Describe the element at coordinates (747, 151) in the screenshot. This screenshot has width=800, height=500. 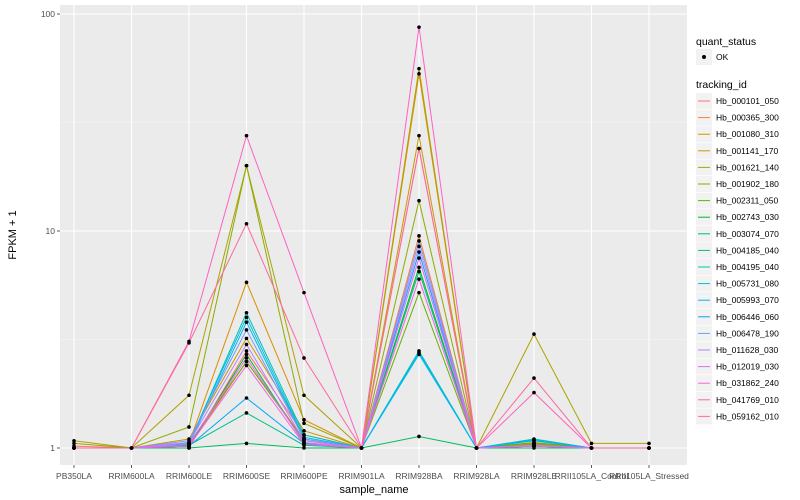
I see `color-legend-label: Hb_001141_170` at that location.